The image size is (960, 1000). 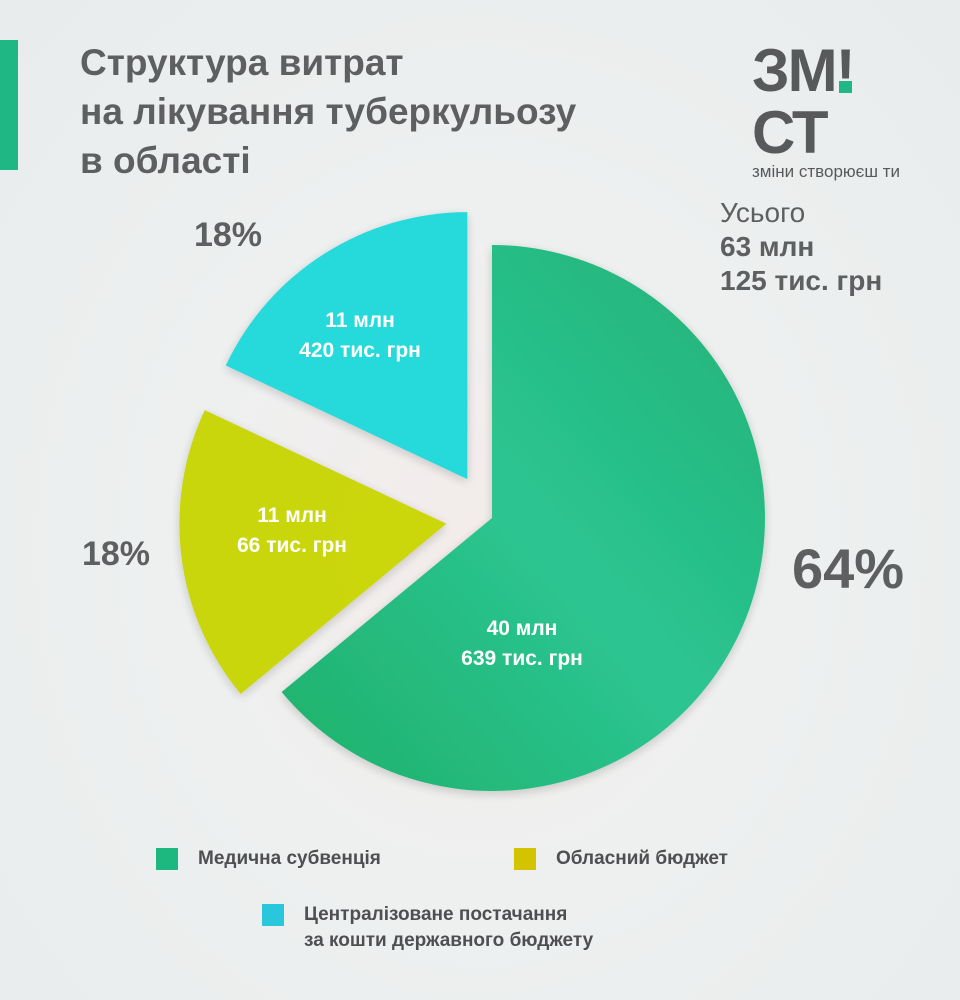 I want to click on total-label: Усього, so click(x=763, y=212).